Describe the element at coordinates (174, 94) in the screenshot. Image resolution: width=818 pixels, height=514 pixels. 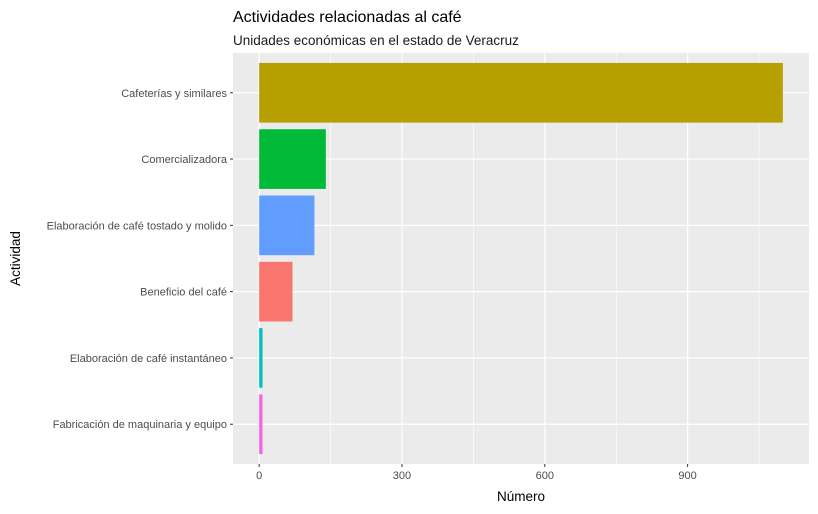
I see `y-tick-label: Cafeterías y similares` at that location.